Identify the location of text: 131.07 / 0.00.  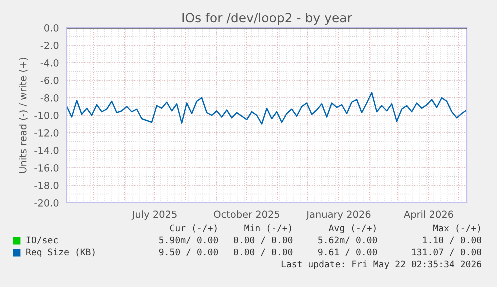
(447, 252).